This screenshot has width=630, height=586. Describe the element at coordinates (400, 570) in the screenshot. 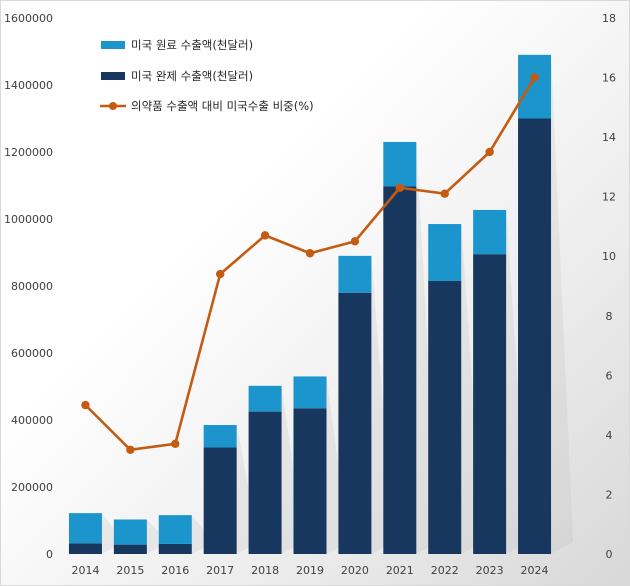

I see `x-tick-label: 2021` at that location.